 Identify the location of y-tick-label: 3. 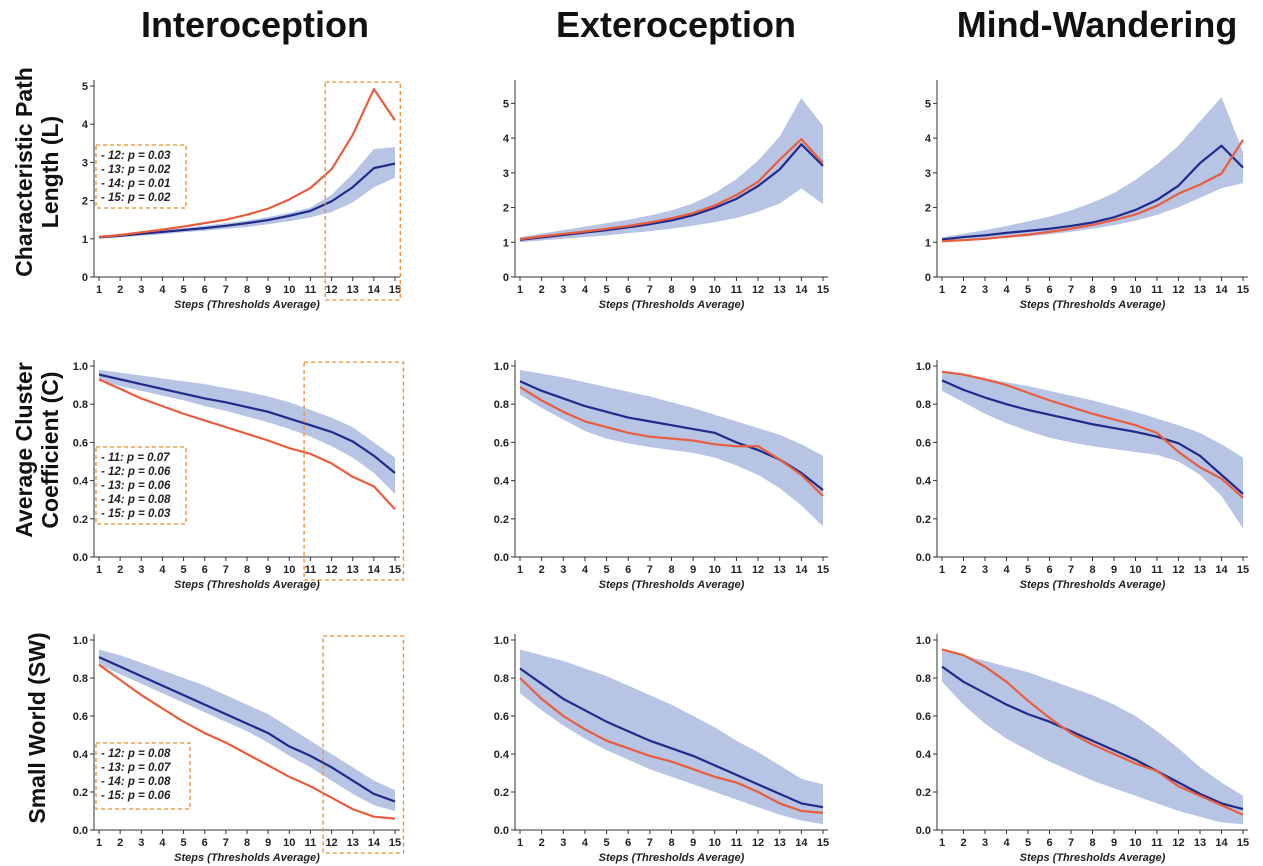
(928, 174).